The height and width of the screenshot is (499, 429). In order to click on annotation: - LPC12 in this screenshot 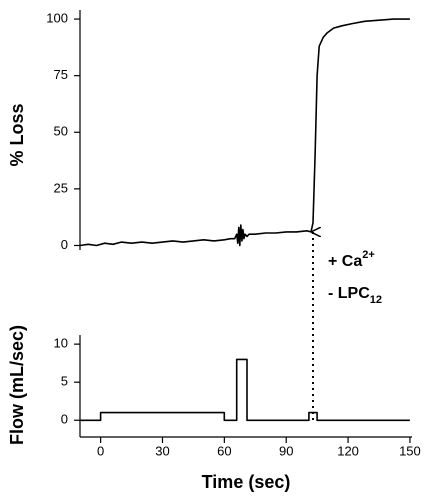, I will do `click(355, 295)`.